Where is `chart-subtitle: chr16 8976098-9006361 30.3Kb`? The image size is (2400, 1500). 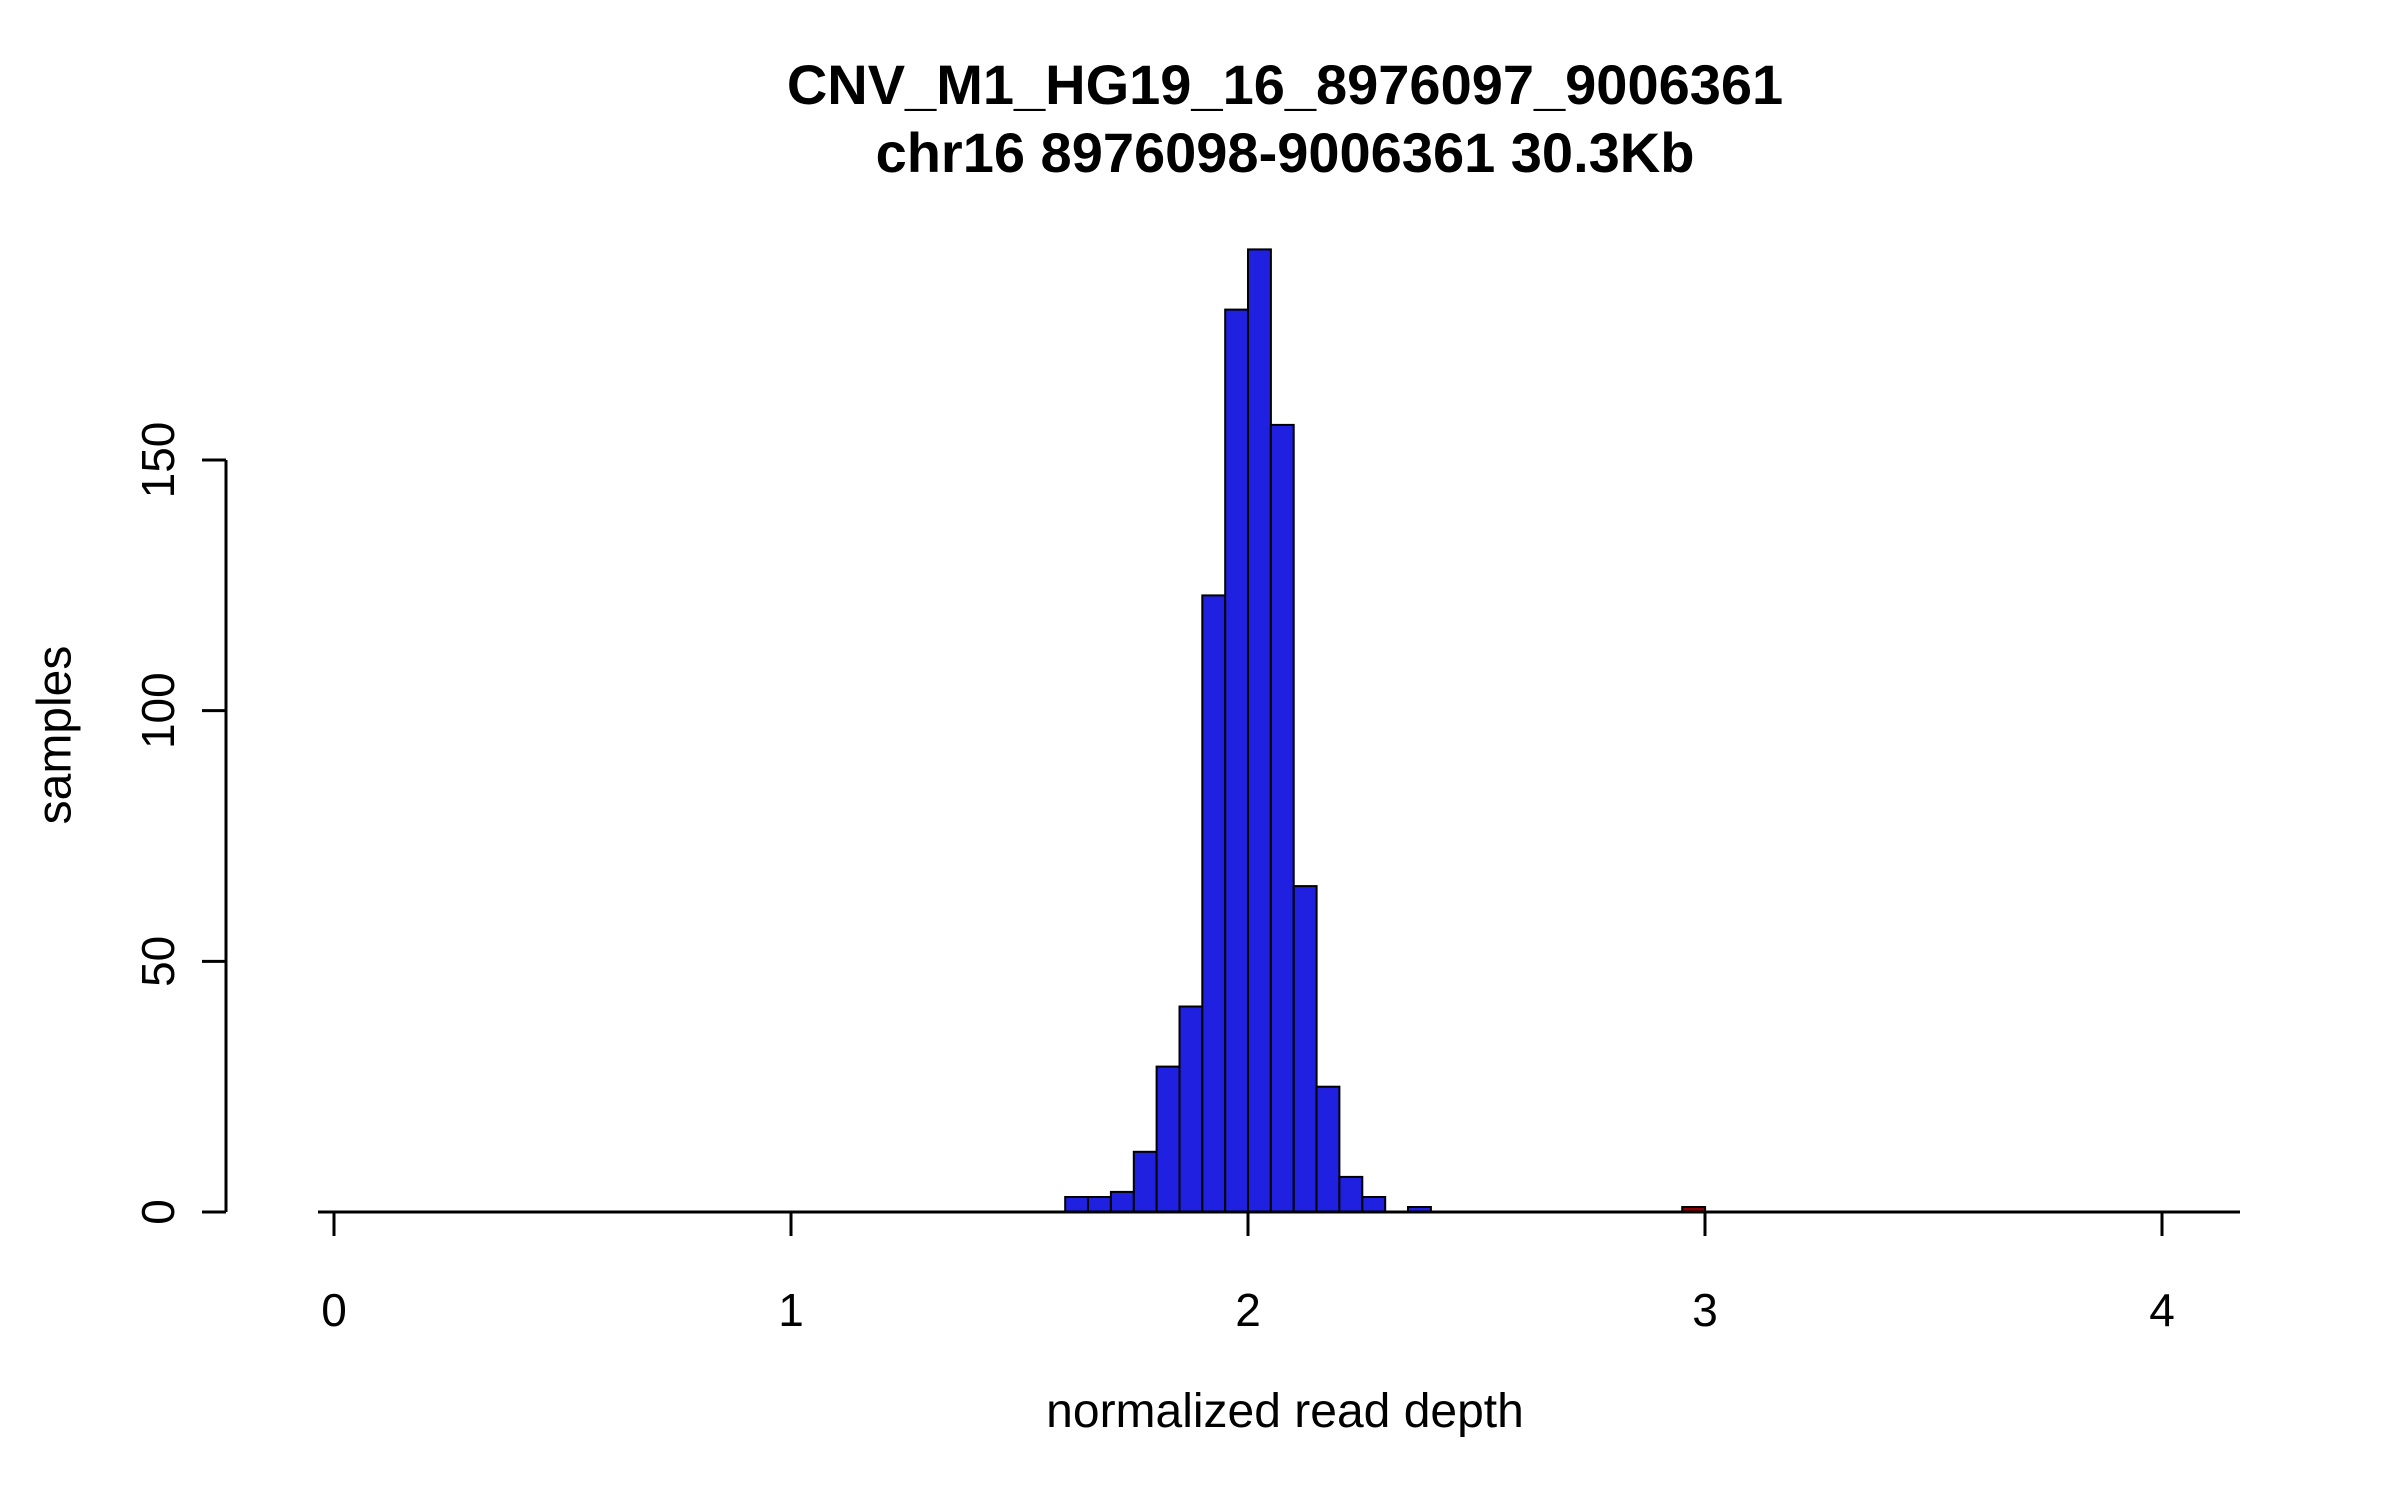 chart-subtitle: chr16 8976098-9006361 30.3Kb is located at coordinates (1285, 152).